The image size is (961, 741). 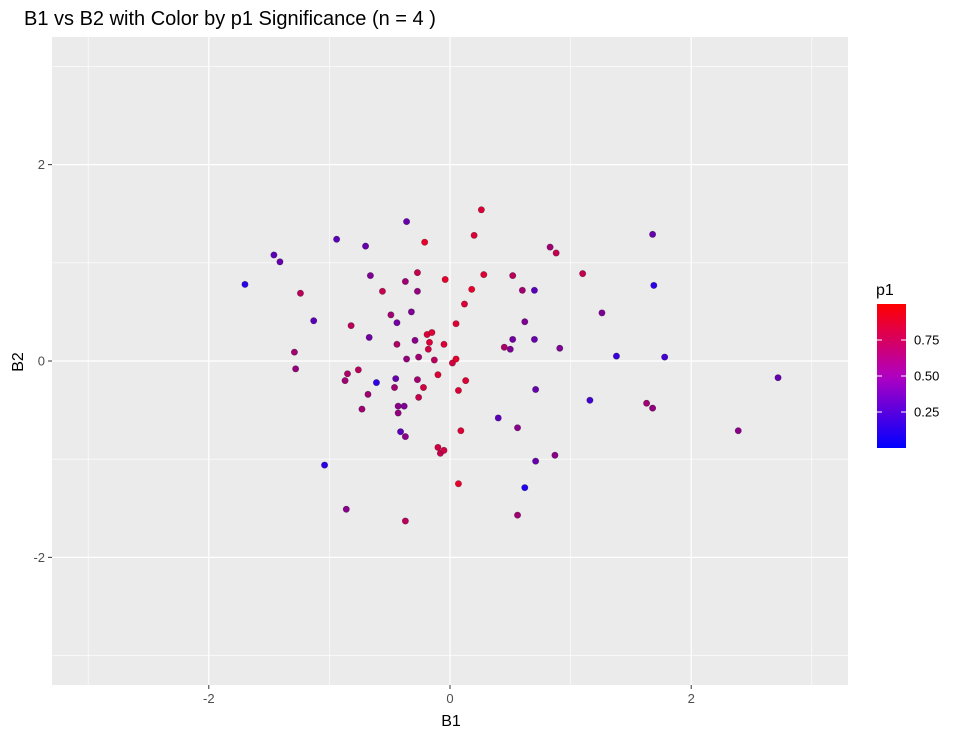 I want to click on legend-tick-label: 0.25, so click(x=926, y=412).